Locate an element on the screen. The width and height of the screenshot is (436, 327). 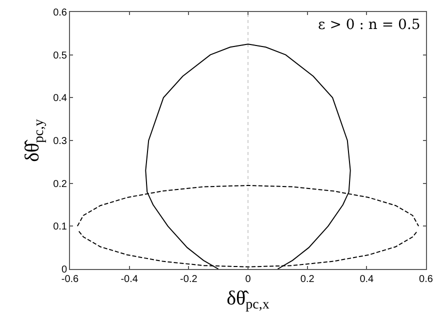
y-tick-label: 0.6 is located at coordinates (60, 13).